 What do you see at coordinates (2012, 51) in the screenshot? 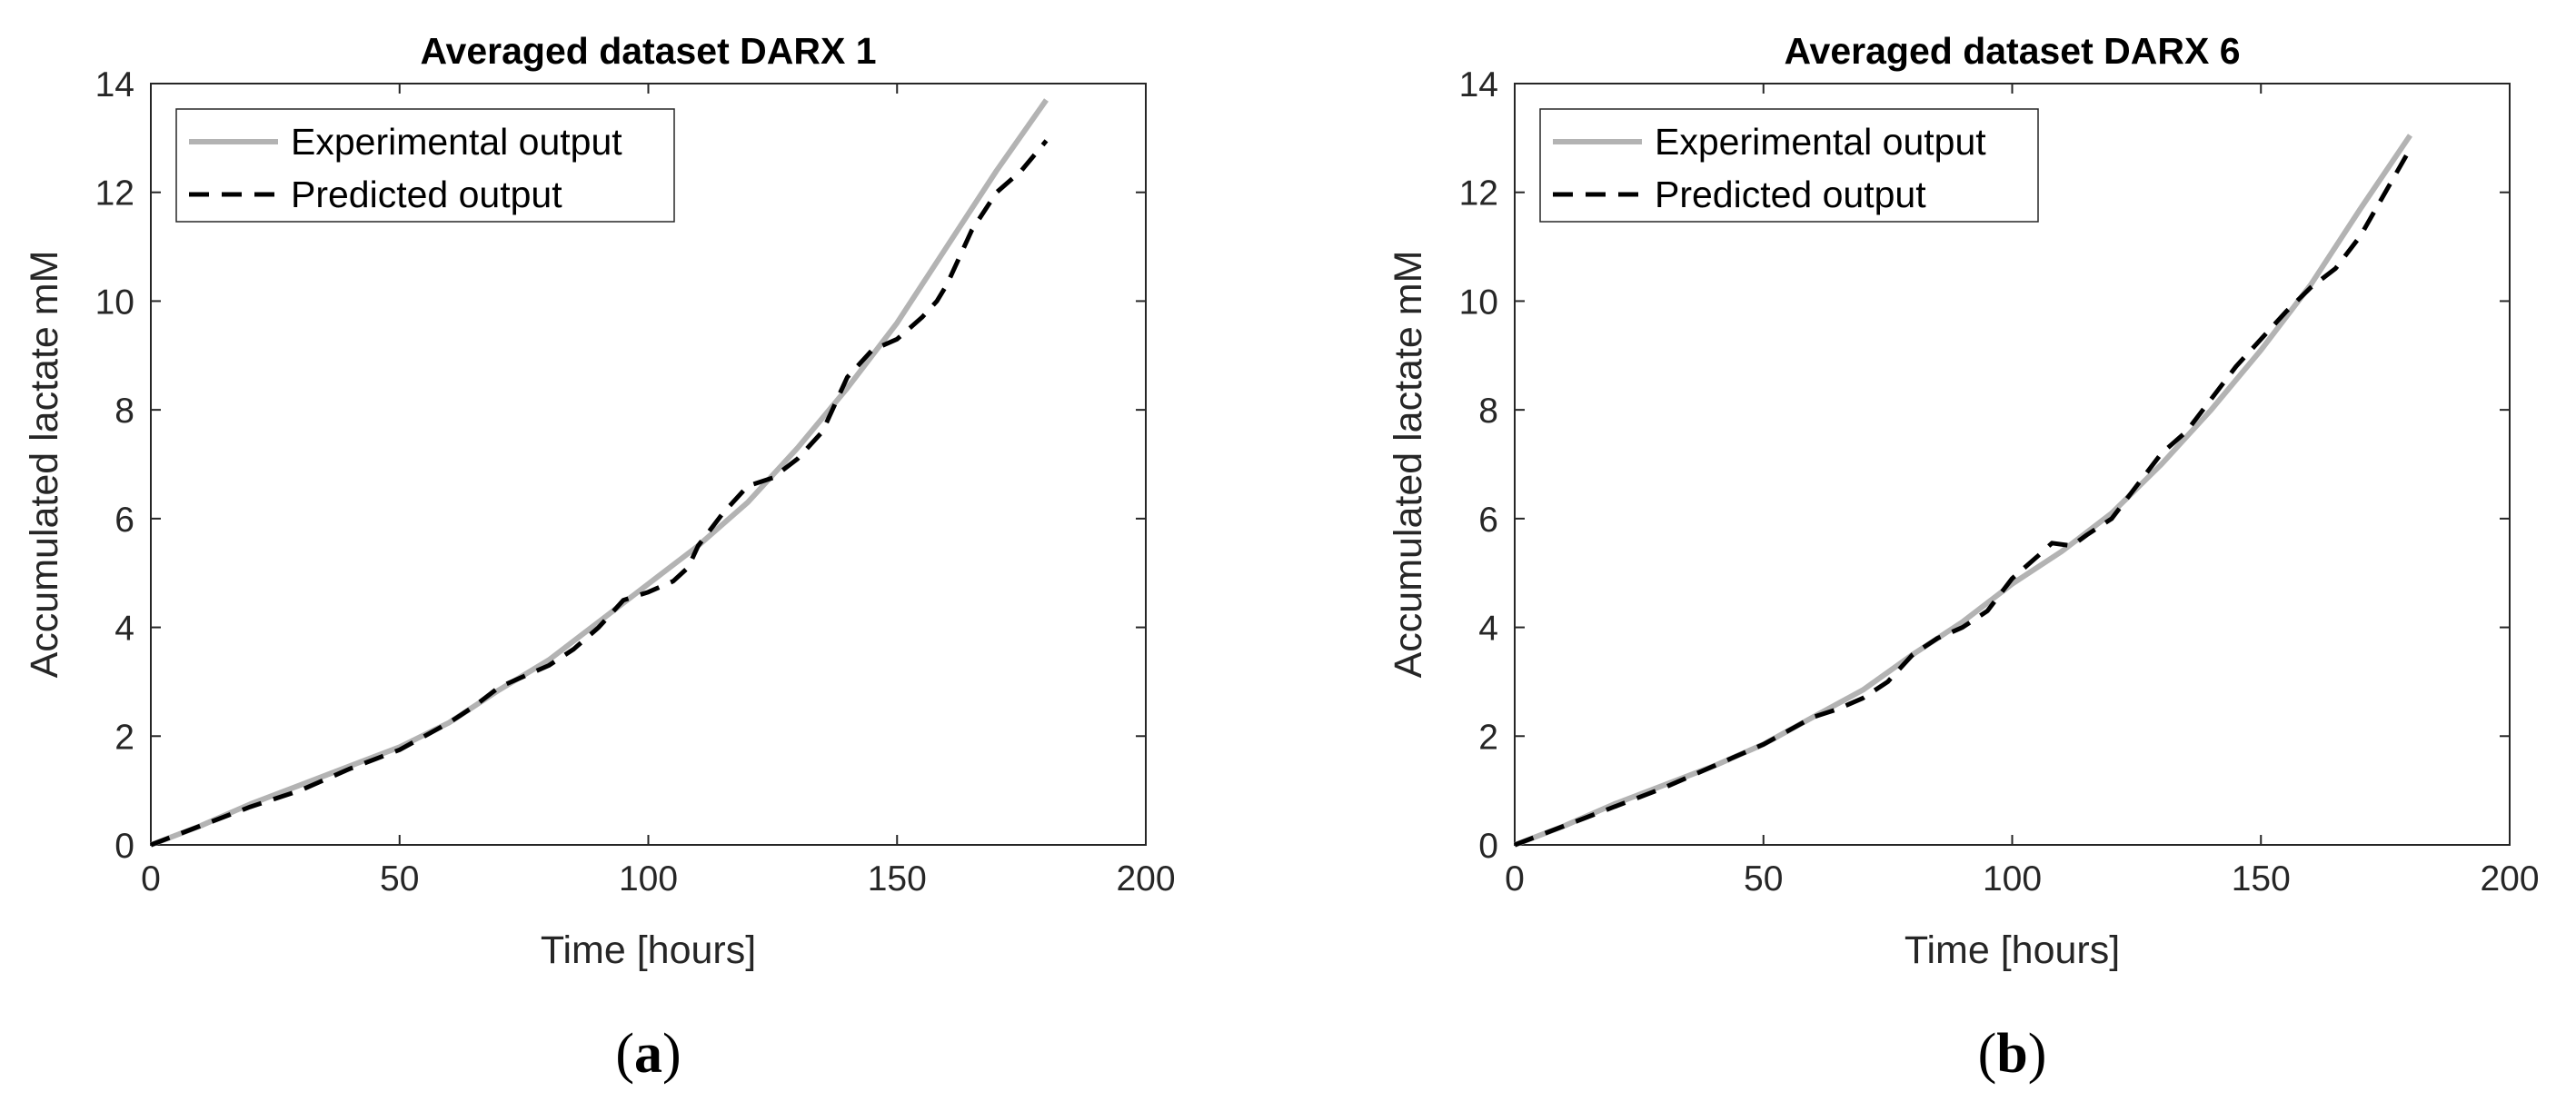
I see `chart-title: Averaged dataset DARX 6` at bounding box center [2012, 51].